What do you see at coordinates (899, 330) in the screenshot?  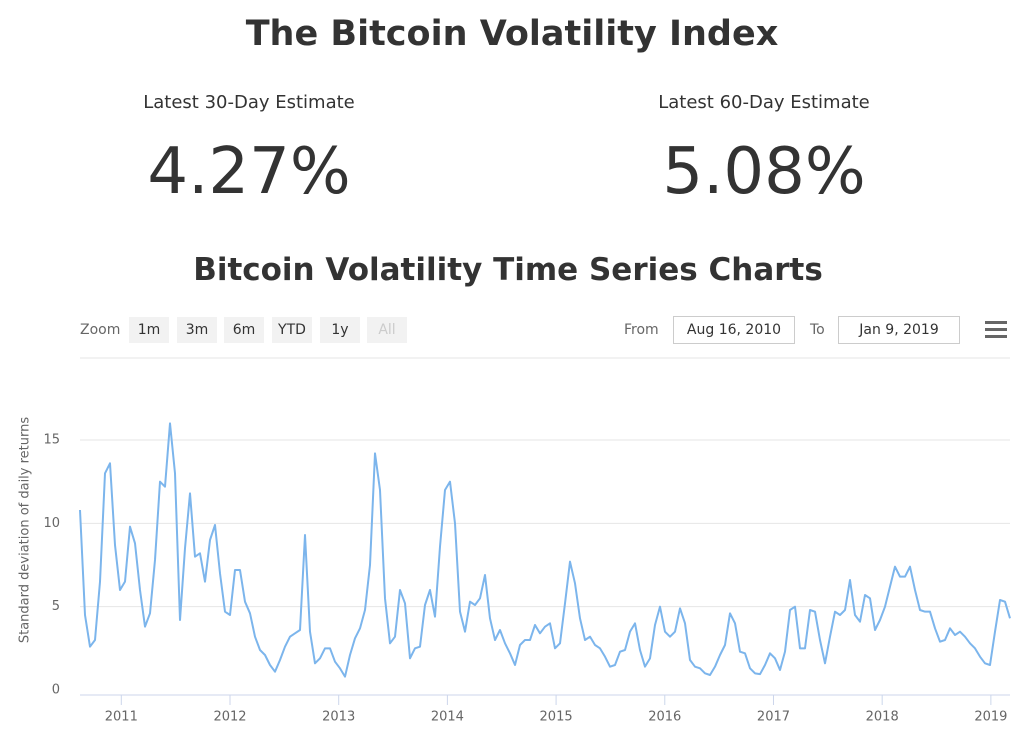 I see `to-input: Jan 9, 2019` at bounding box center [899, 330].